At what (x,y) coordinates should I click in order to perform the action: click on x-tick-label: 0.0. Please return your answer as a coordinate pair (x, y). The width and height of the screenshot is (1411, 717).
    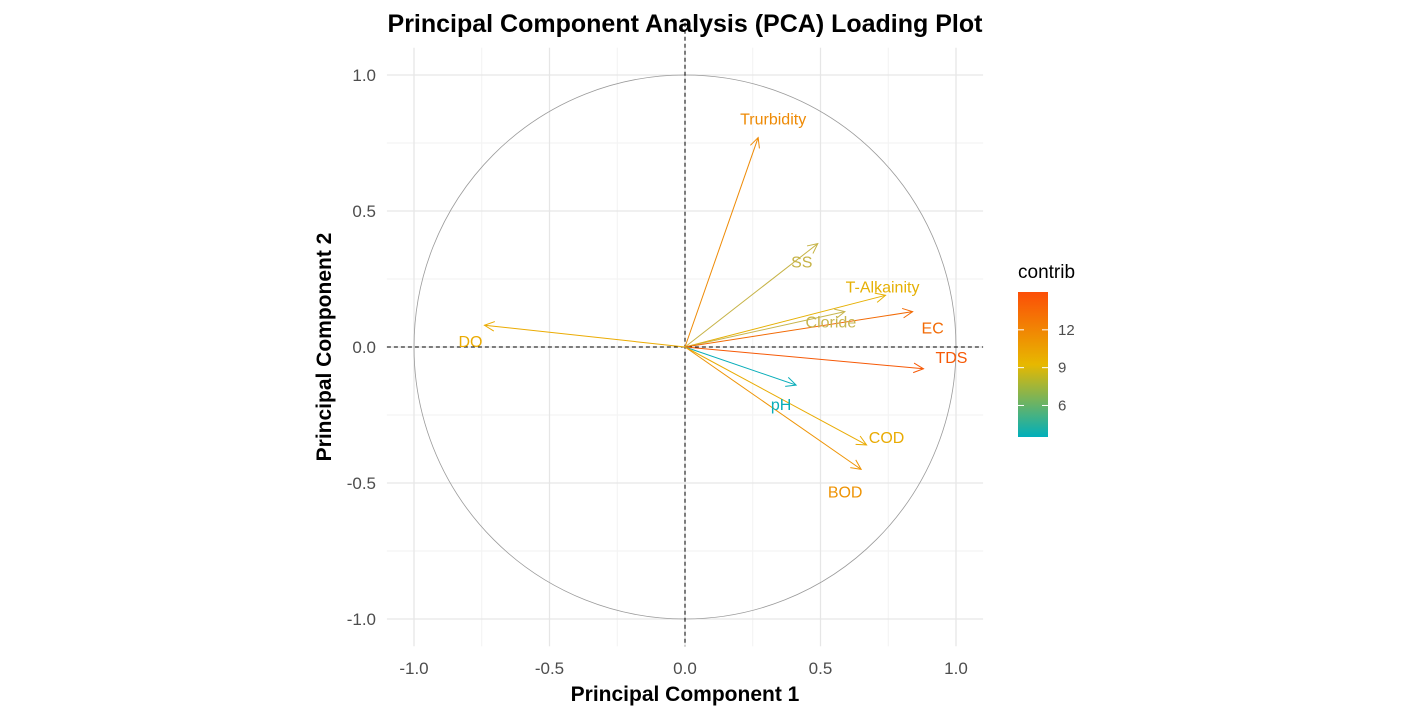
    Looking at the image, I should click on (685, 668).